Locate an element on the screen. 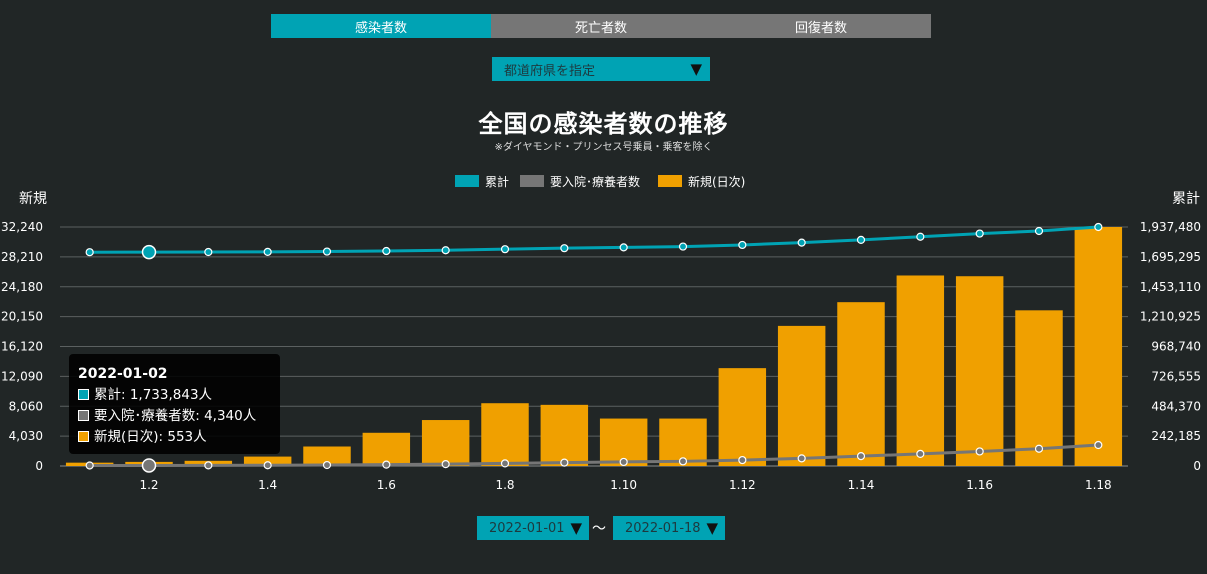 This screenshot has width=1207, height=574. y-tick-label-left: 8,060 is located at coordinates (26, 406).